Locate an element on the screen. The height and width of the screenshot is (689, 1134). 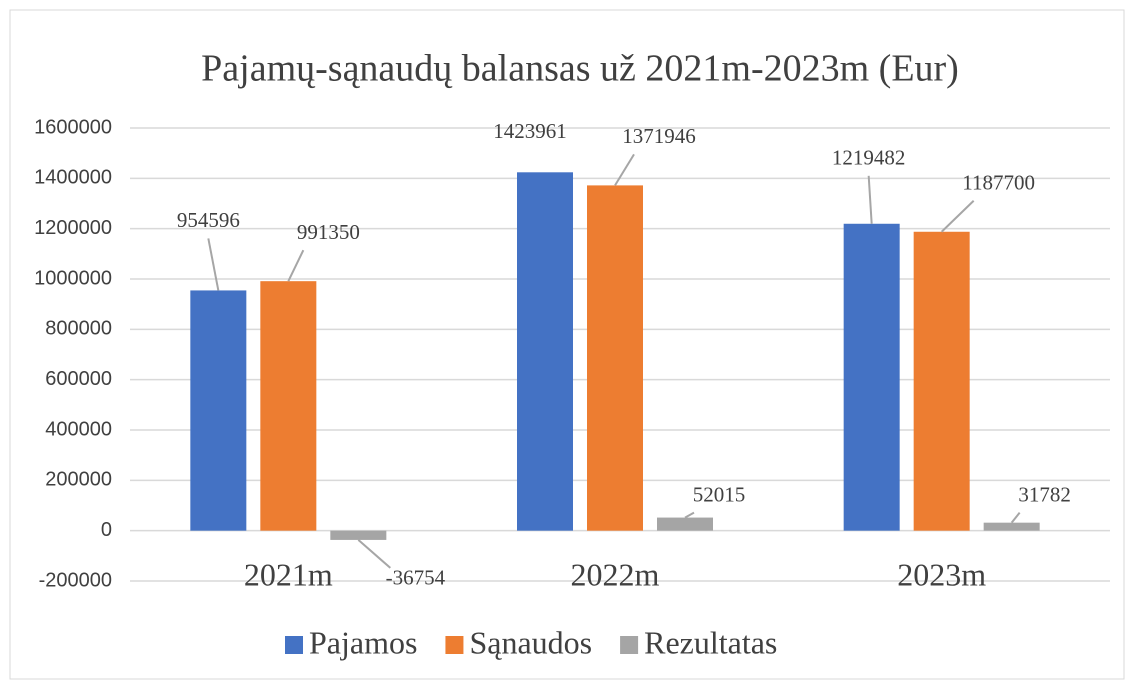
data-label: 1423961 is located at coordinates (530, 131).